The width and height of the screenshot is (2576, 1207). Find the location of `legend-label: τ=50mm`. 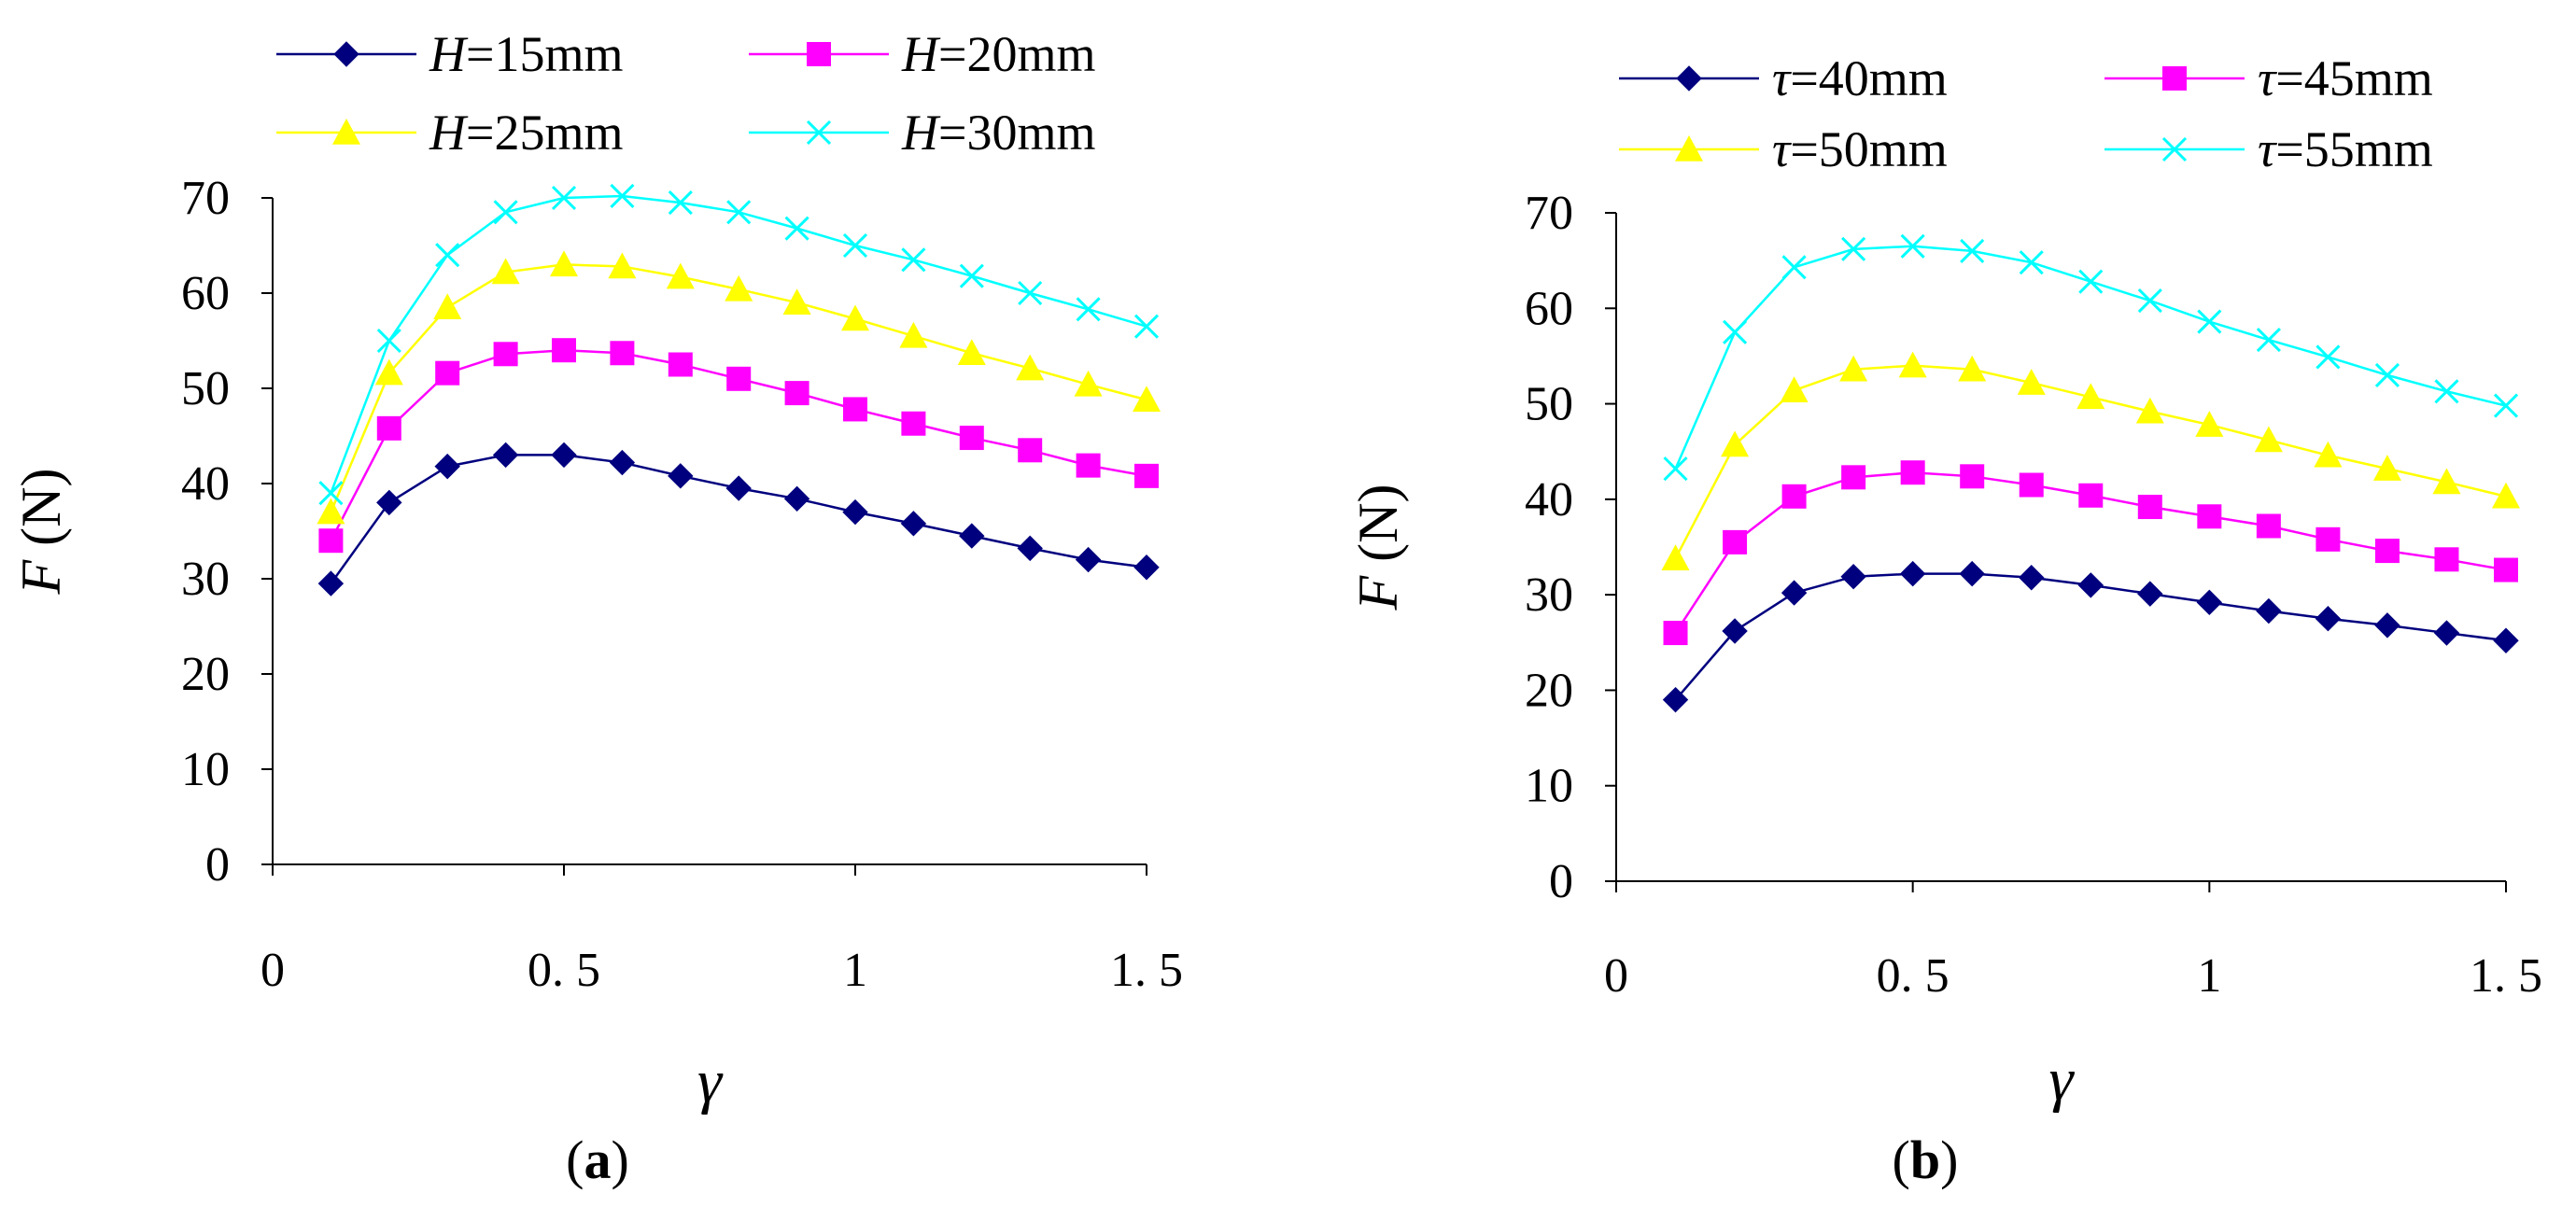

legend-label: τ=50mm is located at coordinates (1860, 149).